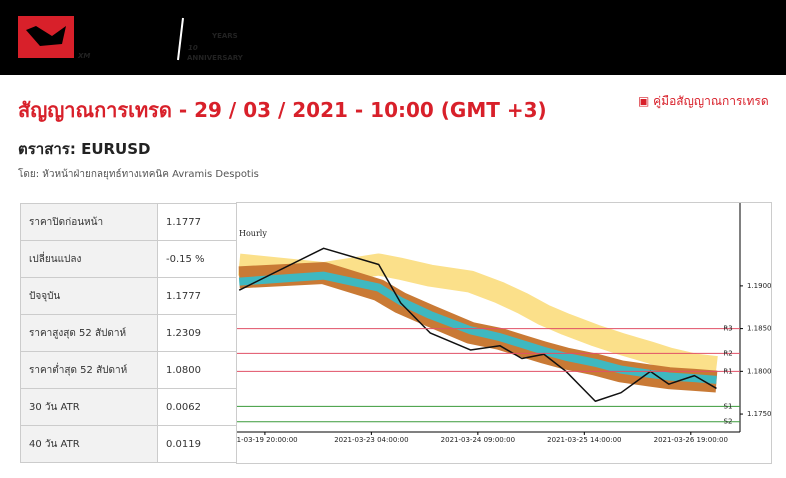 The height and width of the screenshot is (478, 786). Describe the element at coordinates (89, 259) in the screenshot. I see `stat-label: เปลี่ยนแปลง` at that location.